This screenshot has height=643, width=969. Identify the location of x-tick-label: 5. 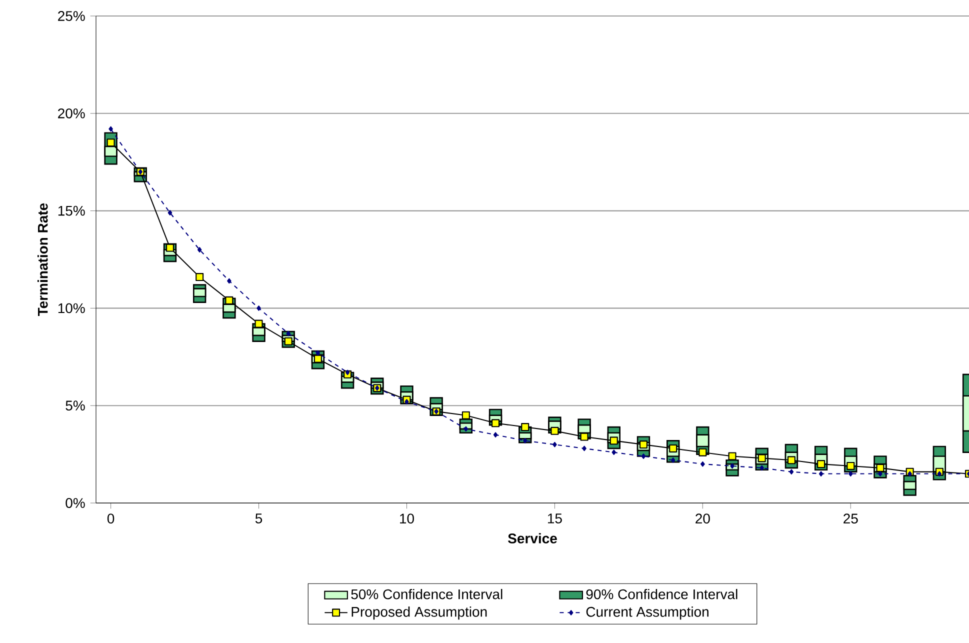
(258, 519).